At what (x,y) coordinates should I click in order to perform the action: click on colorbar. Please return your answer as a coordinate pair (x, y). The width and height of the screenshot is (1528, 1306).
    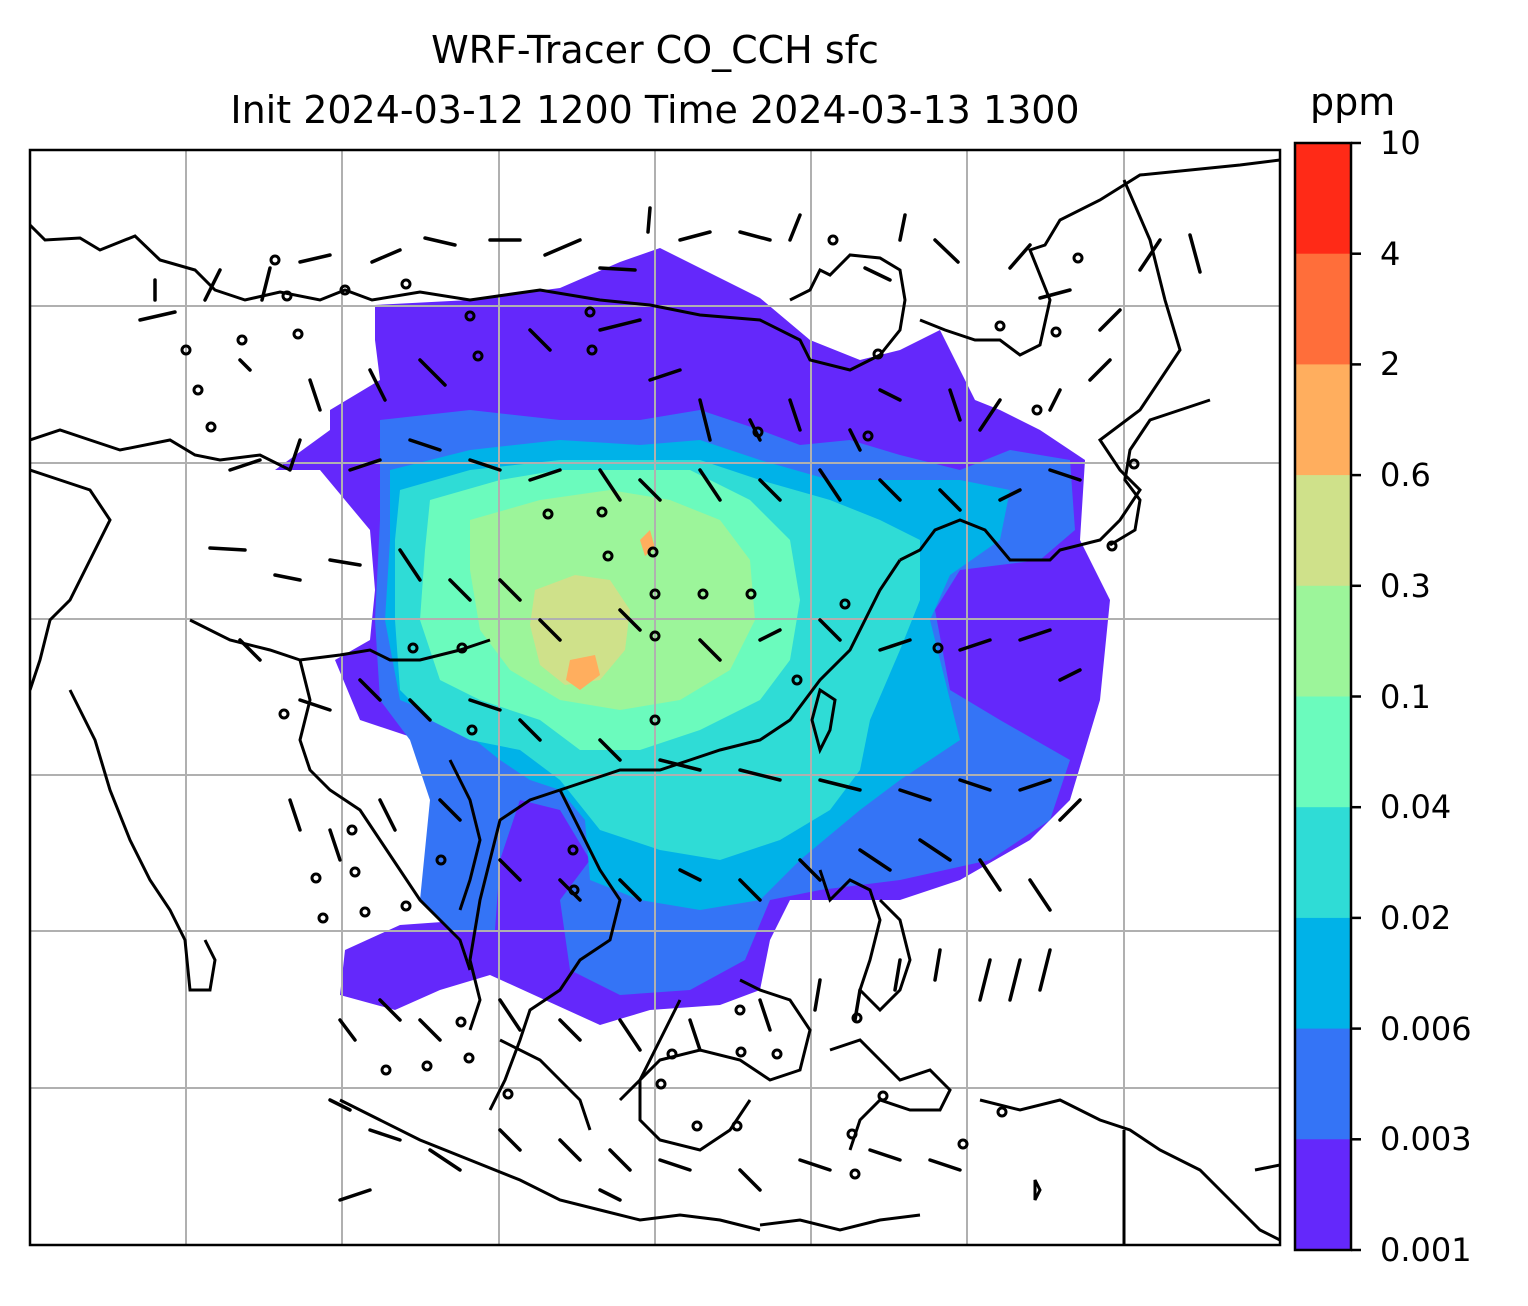
    Looking at the image, I should click on (1327, 696).